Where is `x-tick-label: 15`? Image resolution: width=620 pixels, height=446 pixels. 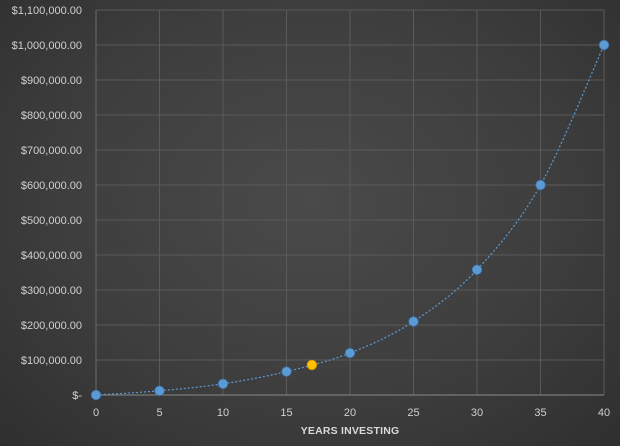 x-tick-label: 15 is located at coordinates (286, 413).